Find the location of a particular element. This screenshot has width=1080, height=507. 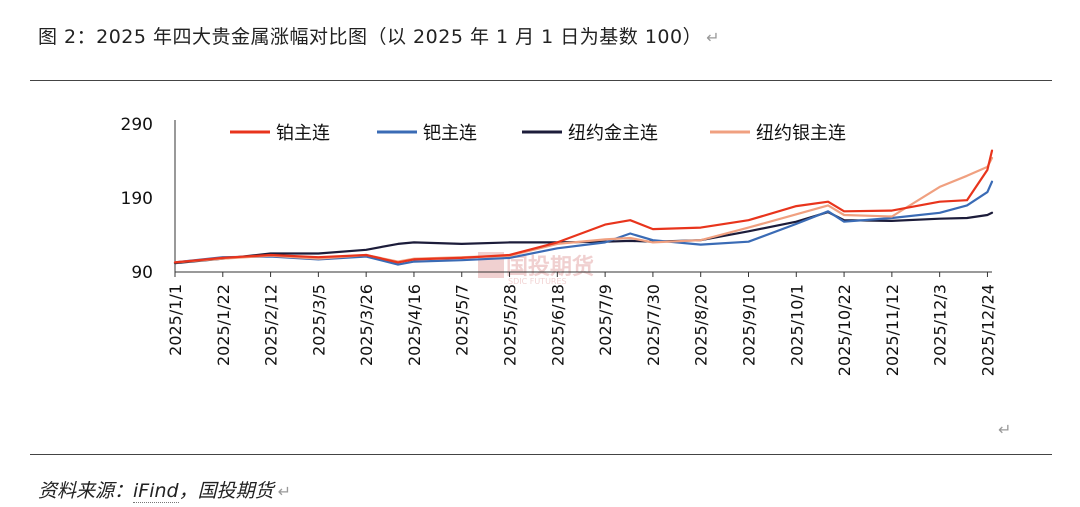

legend-label-platinum: 铂主连 is located at coordinates (303, 133).